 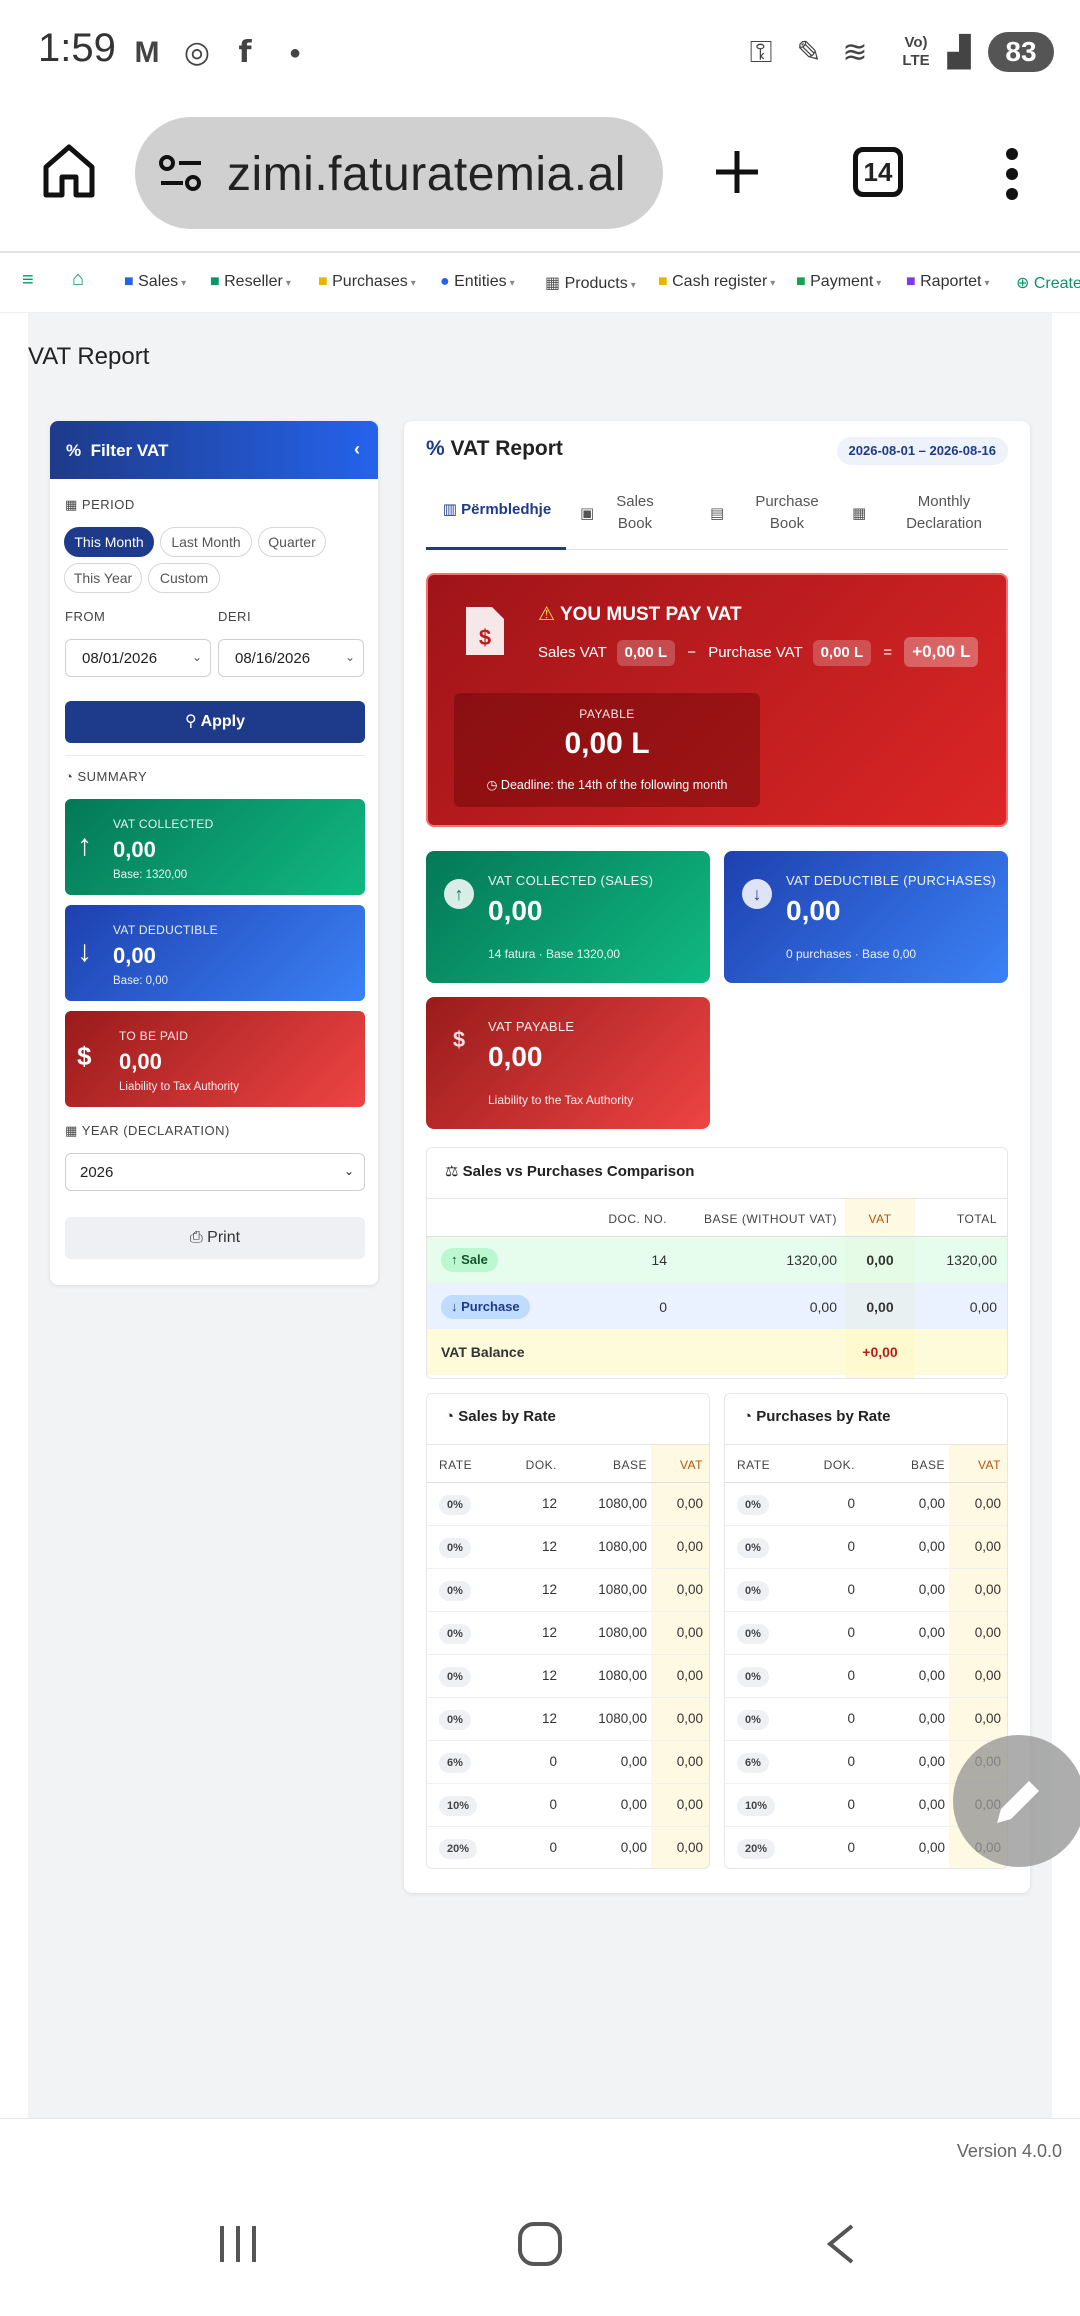 I want to click on printer-icon: ⎙, so click(x=196, y=1237).